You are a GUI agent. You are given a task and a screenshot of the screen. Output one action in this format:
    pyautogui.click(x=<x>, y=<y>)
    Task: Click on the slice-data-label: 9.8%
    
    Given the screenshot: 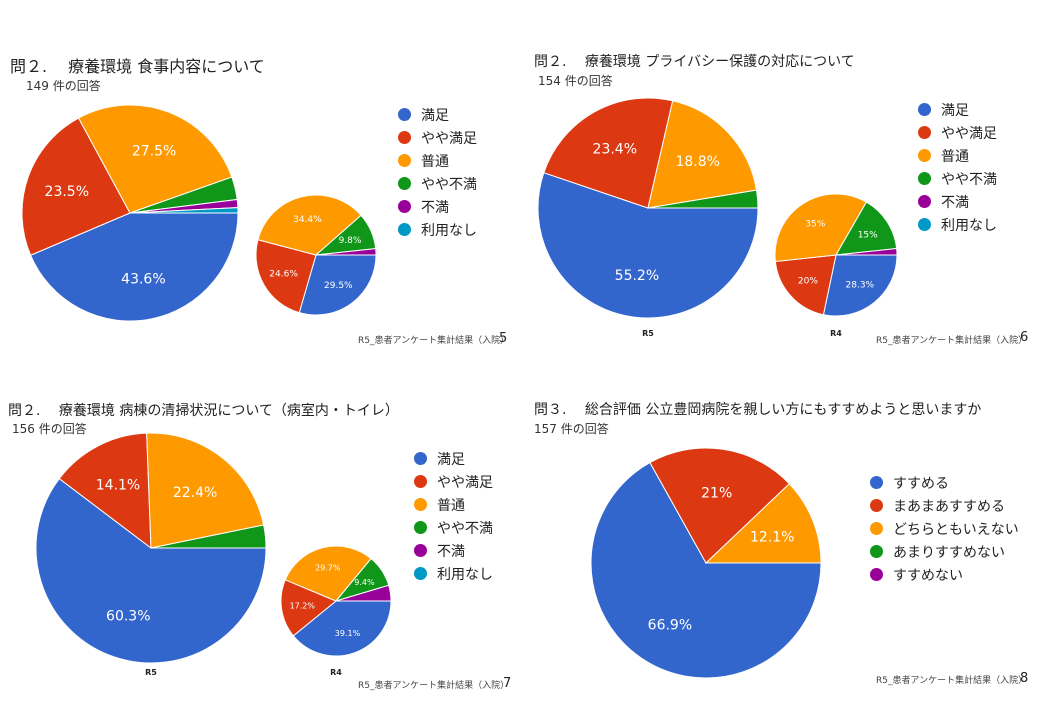 What is the action you would take?
    pyautogui.click(x=350, y=241)
    